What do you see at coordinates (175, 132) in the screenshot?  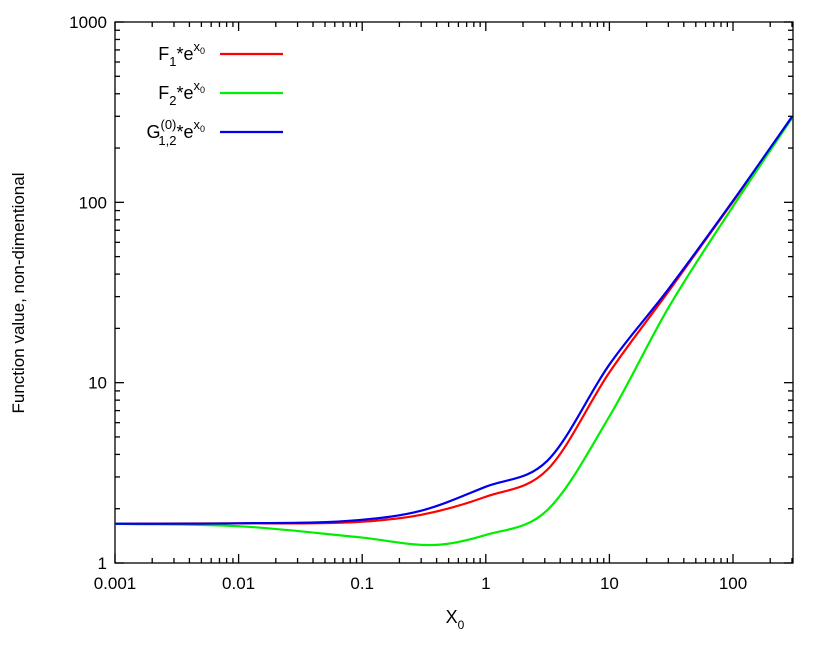 I see `legend-label-3: G(0) 1,2*ex0` at bounding box center [175, 132].